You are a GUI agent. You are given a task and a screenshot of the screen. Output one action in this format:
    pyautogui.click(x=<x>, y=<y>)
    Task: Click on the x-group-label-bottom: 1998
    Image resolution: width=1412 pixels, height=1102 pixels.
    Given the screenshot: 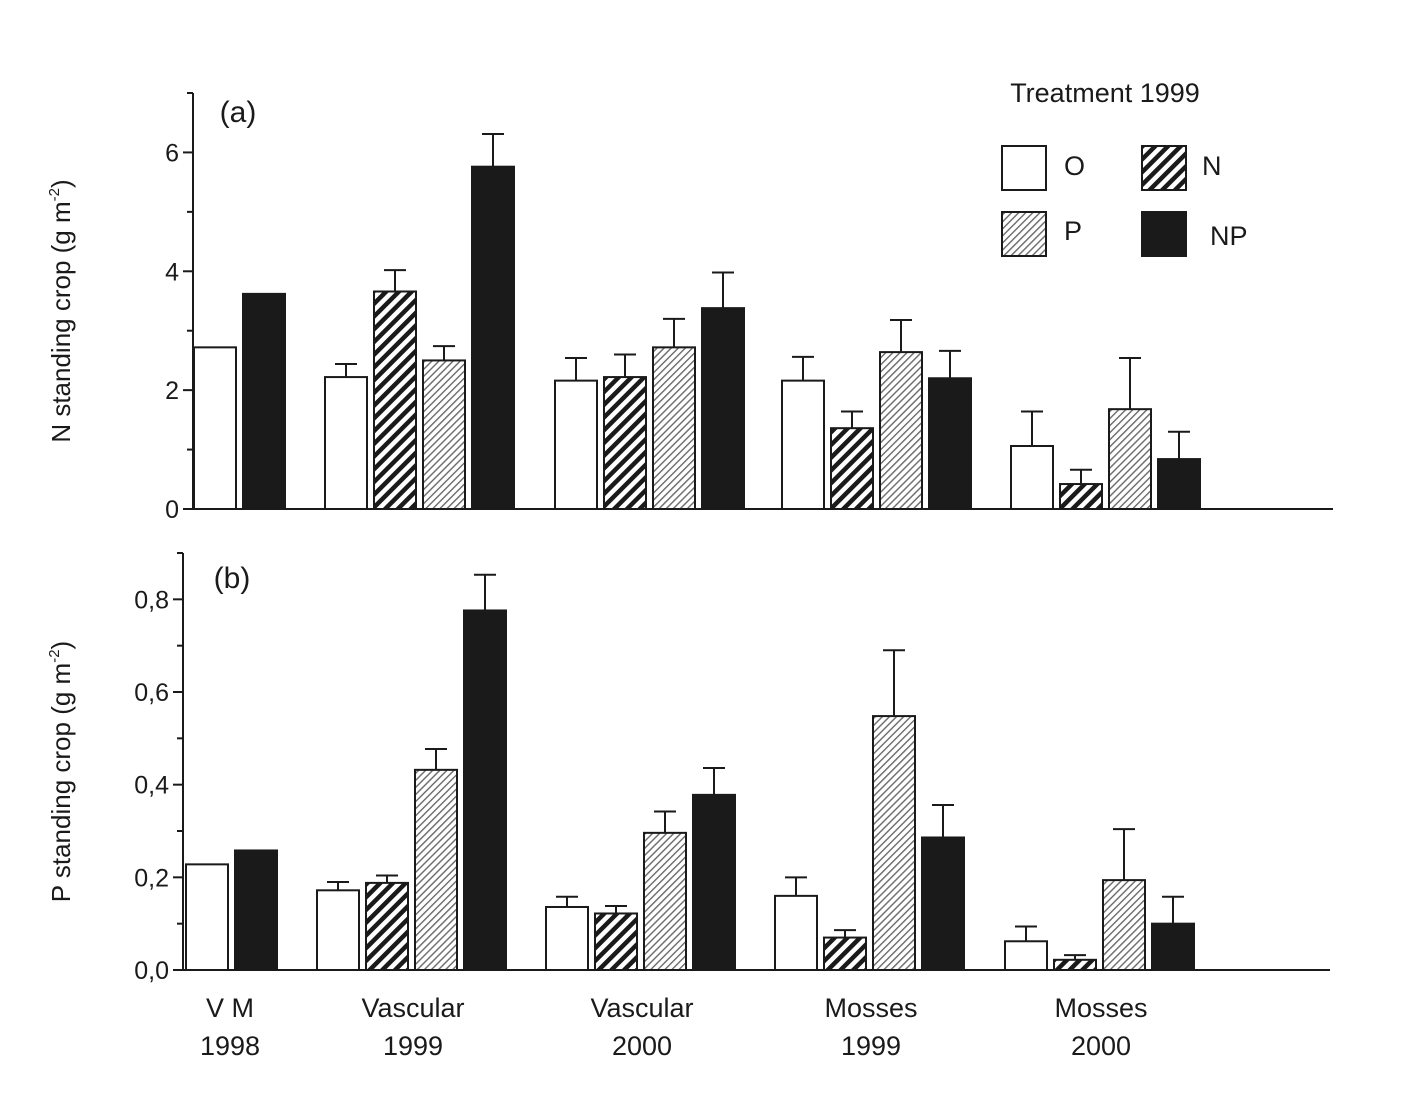 What is the action you would take?
    pyautogui.click(x=230, y=1046)
    